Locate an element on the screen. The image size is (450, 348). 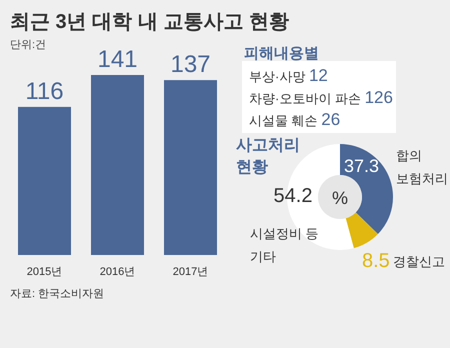
slice-label: 시설정비 등 기타 is located at coordinates (284, 245).